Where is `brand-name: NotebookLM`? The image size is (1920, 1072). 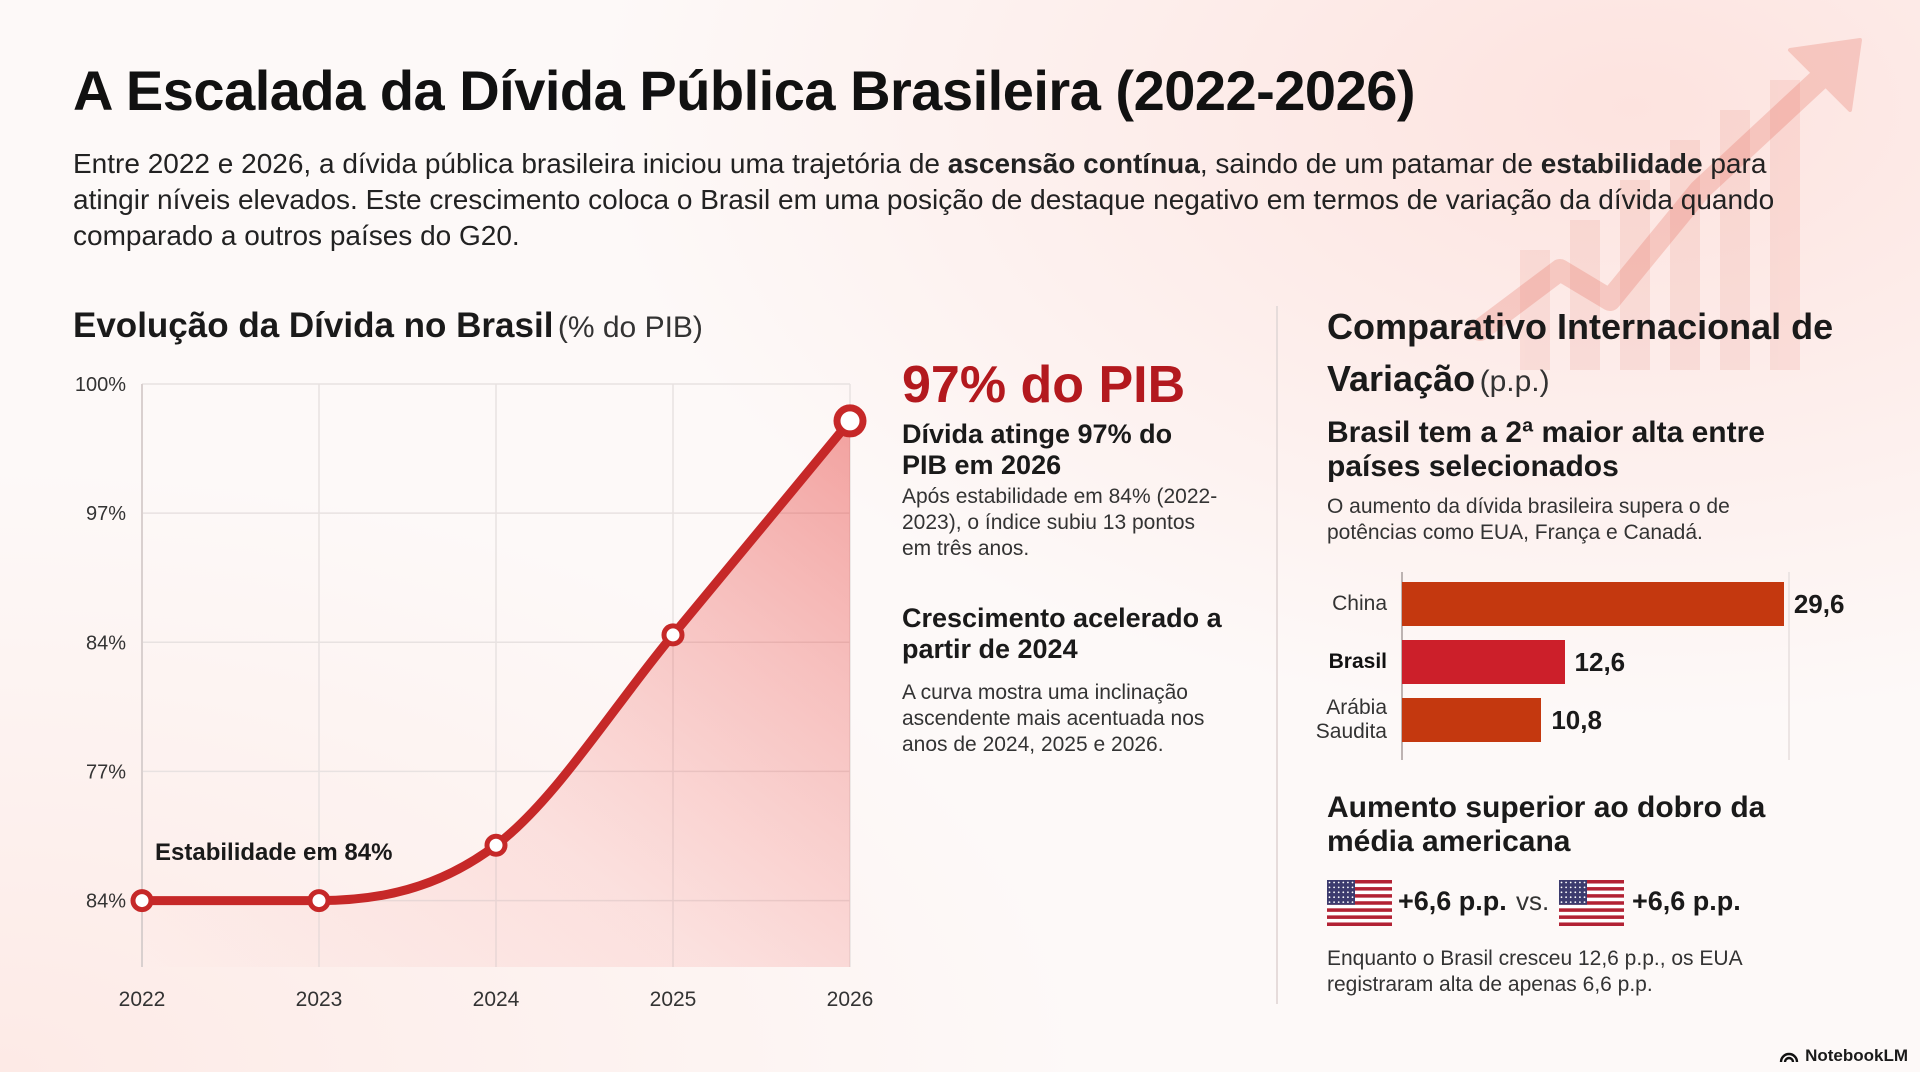 brand-name: NotebookLM is located at coordinates (1856, 1055).